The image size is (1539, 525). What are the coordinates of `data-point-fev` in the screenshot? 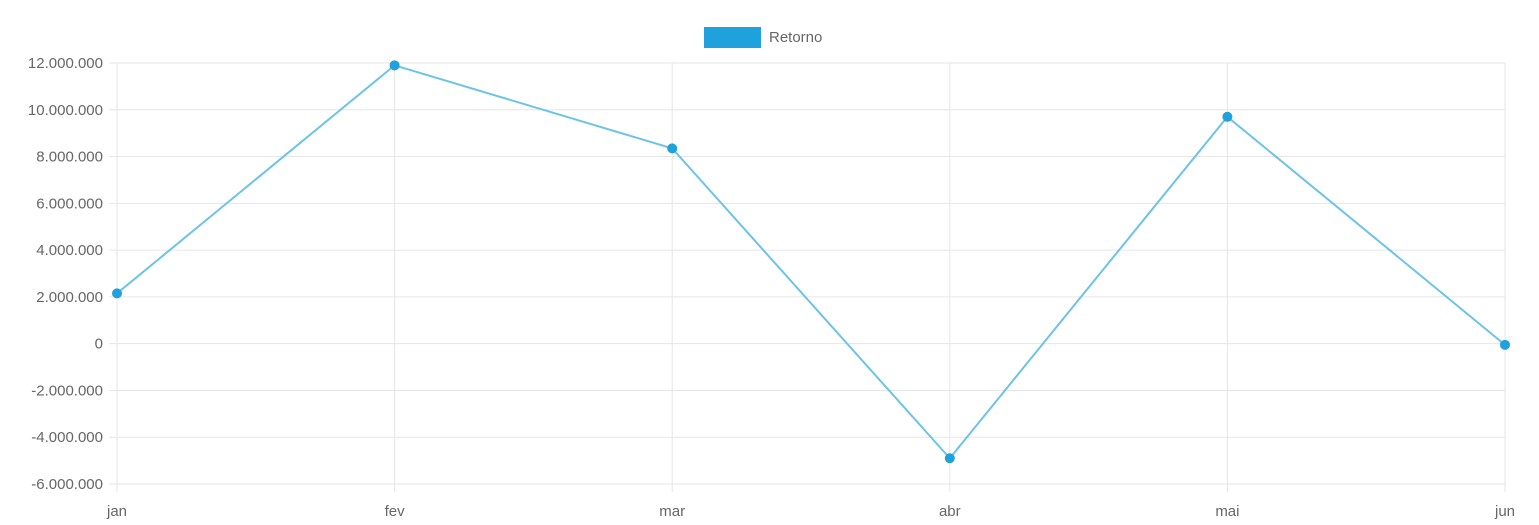 It's located at (394, 65).